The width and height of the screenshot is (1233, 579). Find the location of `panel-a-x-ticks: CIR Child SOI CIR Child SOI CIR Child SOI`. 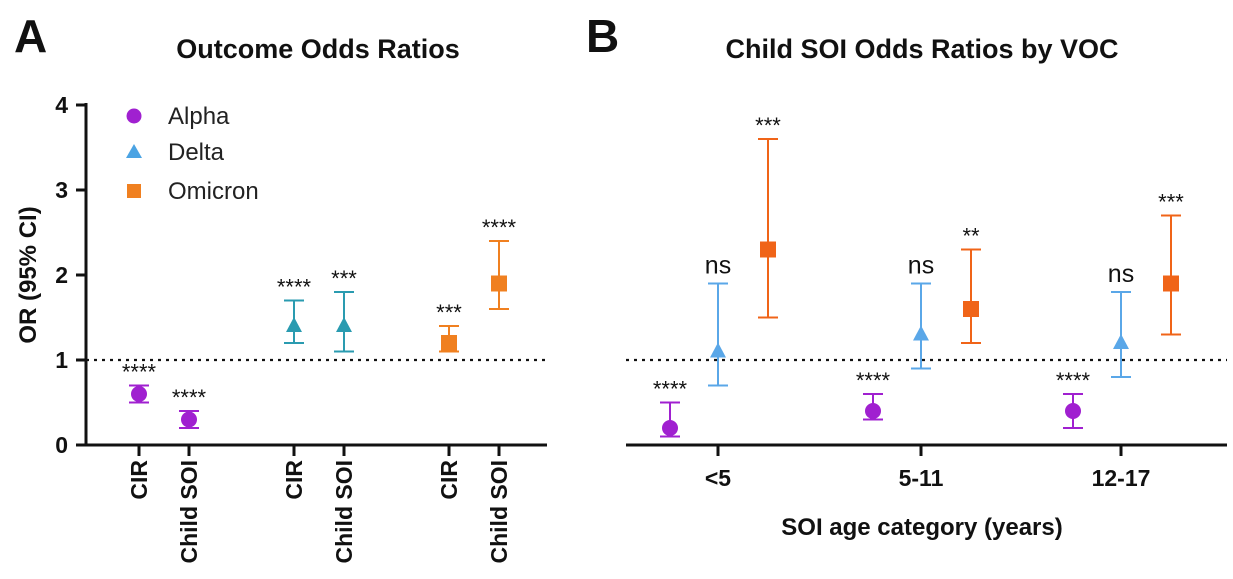

panel-a-x-ticks: CIR Child SOI CIR Child SOI CIR Child SOI is located at coordinates (319, 504).